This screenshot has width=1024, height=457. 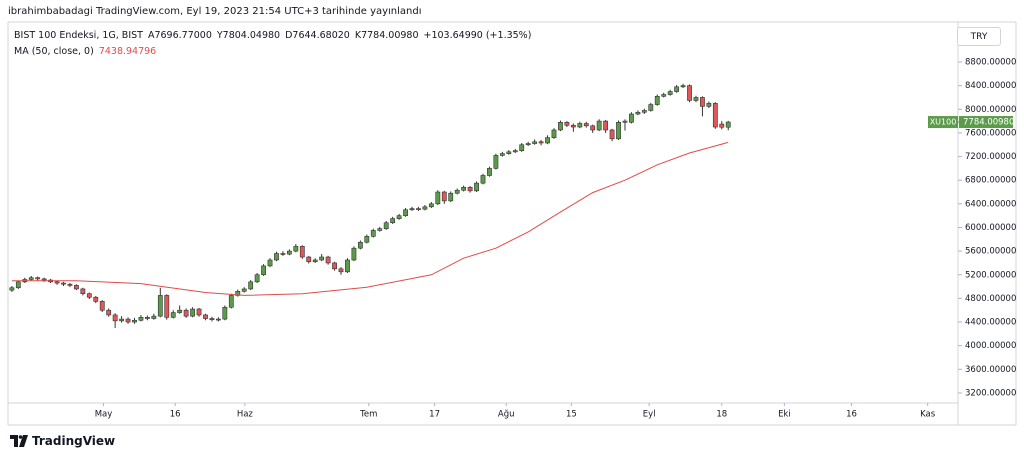 What do you see at coordinates (943, 122) in the screenshot?
I see `symbol-badge` at bounding box center [943, 122].